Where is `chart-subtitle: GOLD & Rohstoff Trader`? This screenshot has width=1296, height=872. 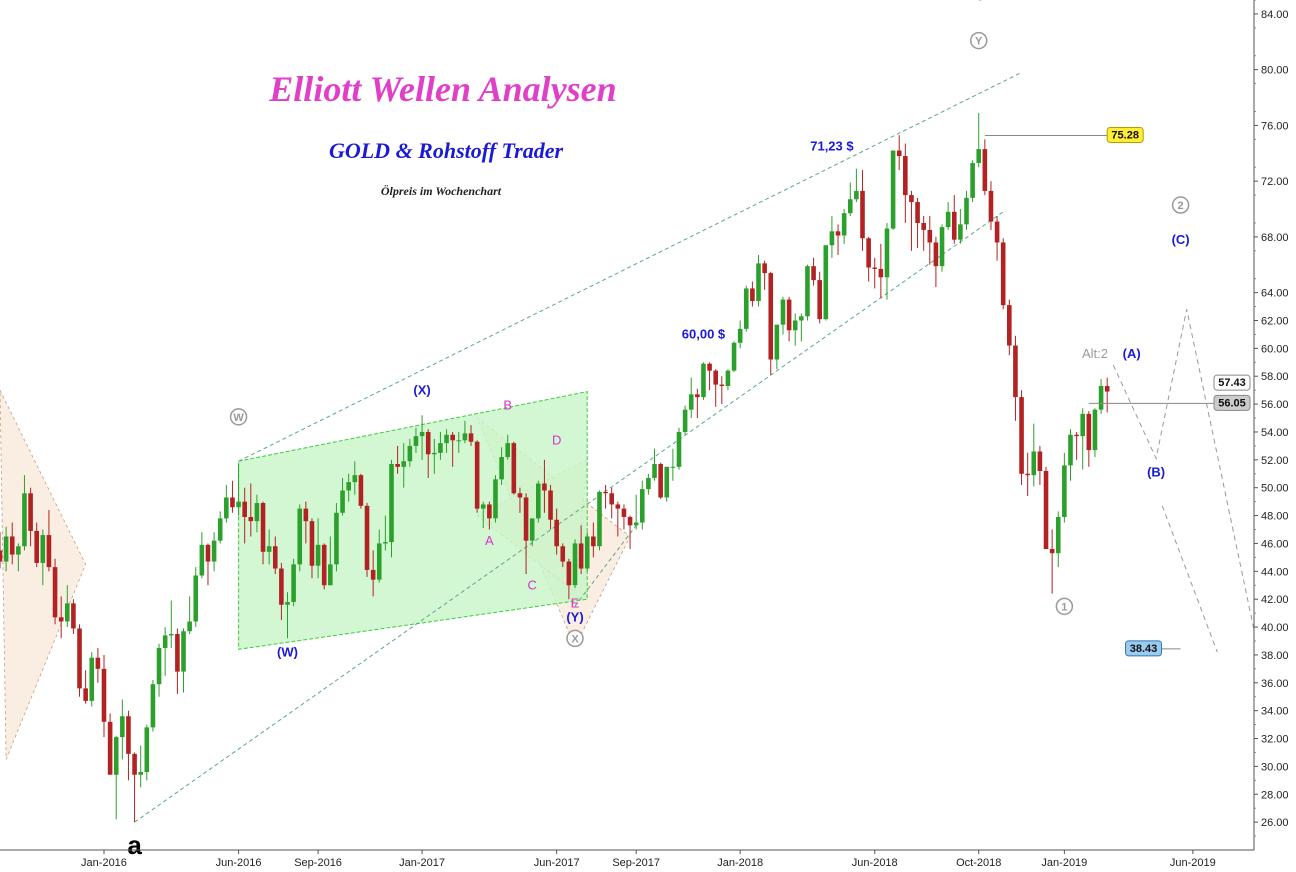 chart-subtitle: GOLD & Rohstoff Trader is located at coordinates (446, 150).